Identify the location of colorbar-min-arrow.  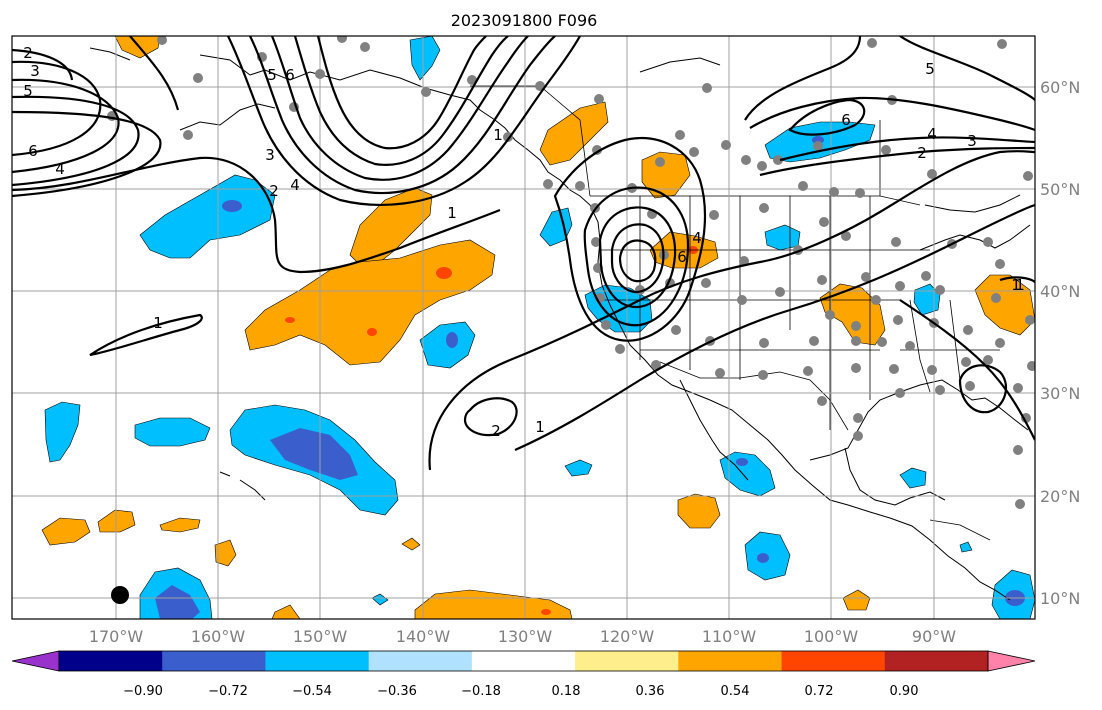
(35, 661).